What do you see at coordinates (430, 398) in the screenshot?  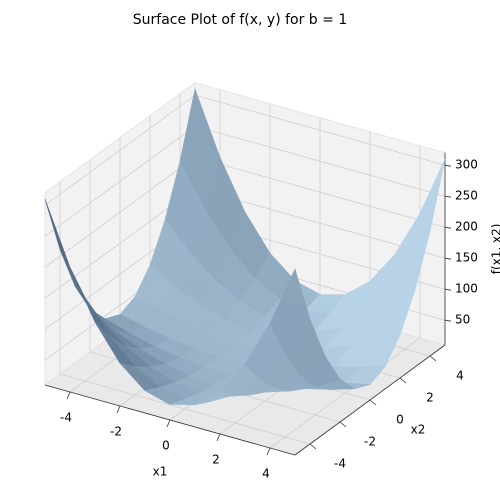 I see `y-tick-label: 2` at bounding box center [430, 398].